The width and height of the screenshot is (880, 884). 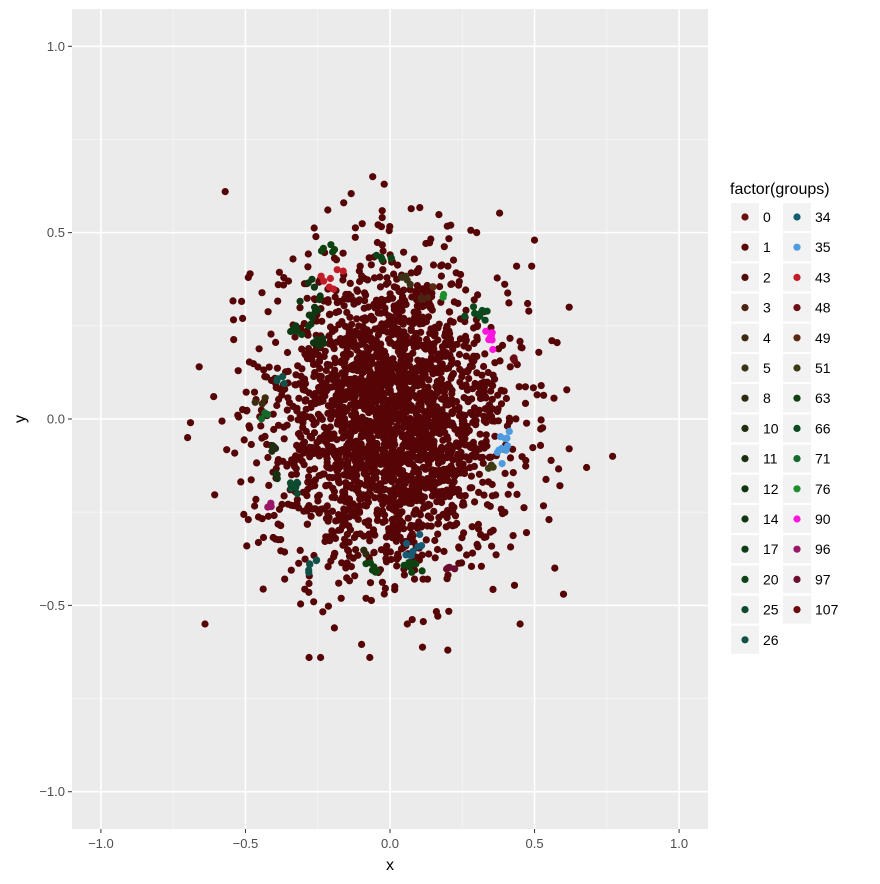 I want to click on x-tick-label: 0.0, so click(x=390, y=843).